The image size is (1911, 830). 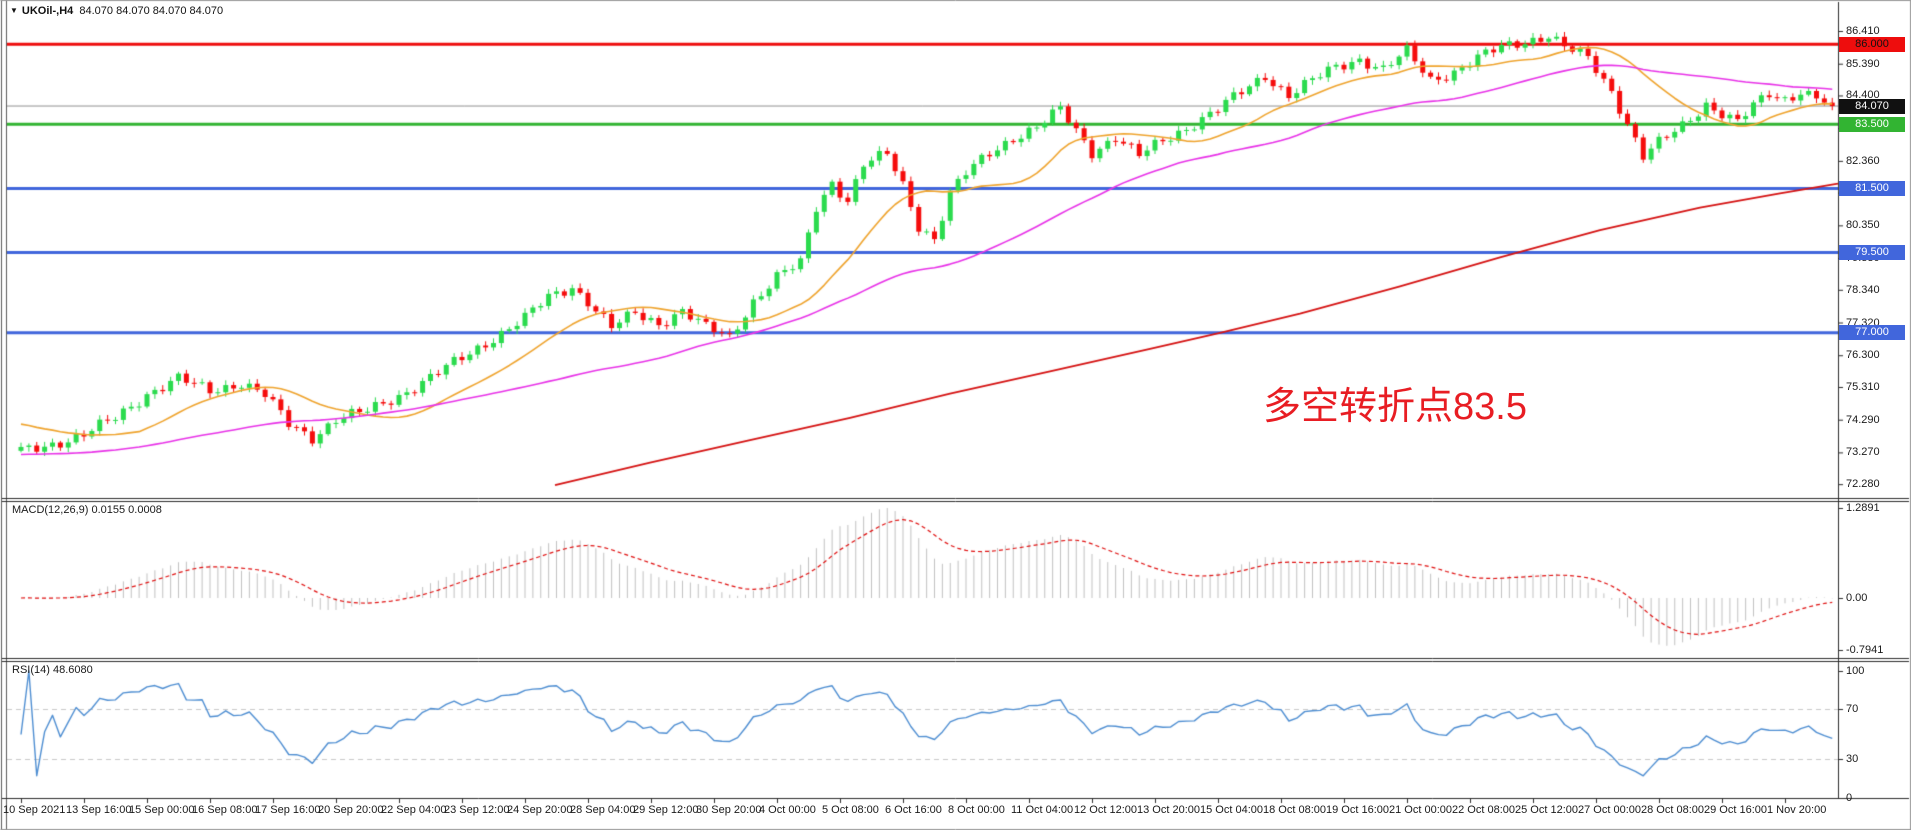 I want to click on macd-tick-label: 0.00, so click(x=1857, y=598).